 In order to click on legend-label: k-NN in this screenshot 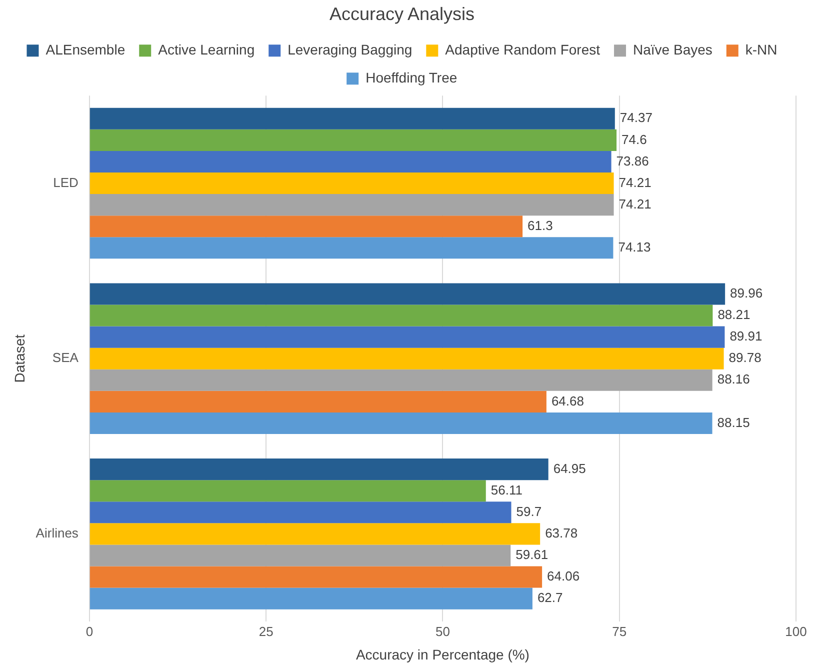, I will do `click(761, 49)`.